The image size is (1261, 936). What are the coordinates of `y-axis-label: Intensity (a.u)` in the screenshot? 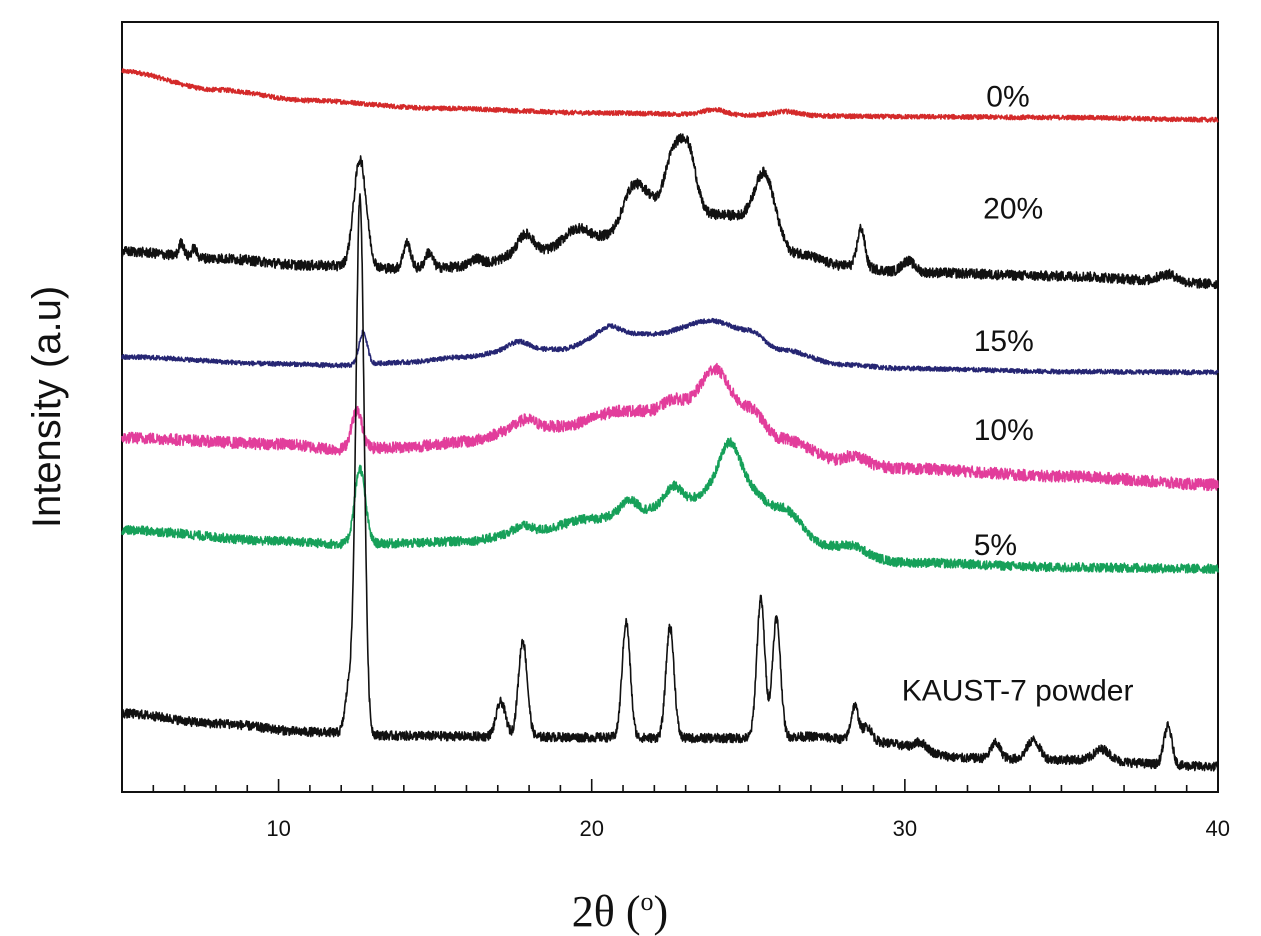 It's located at (47, 407).